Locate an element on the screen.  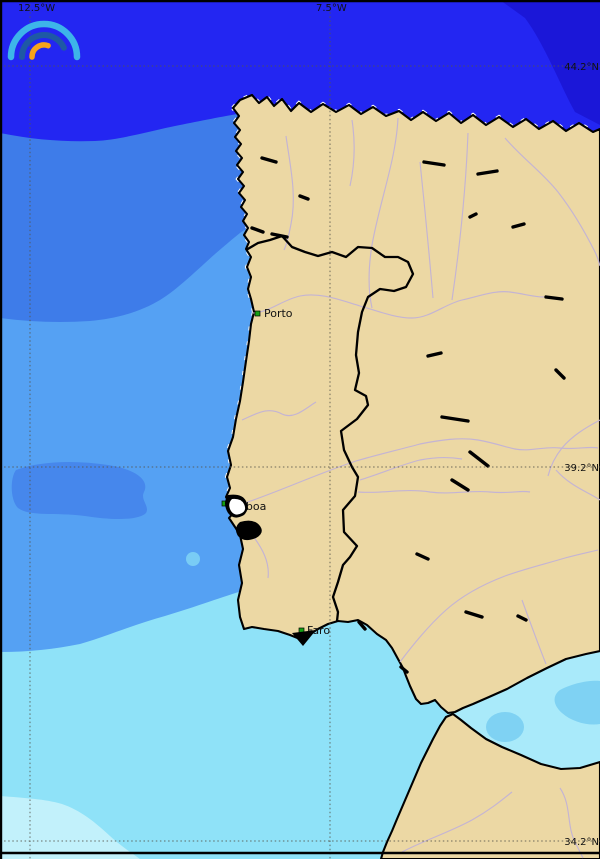
alboran-sea is located at coordinates (524, 710).